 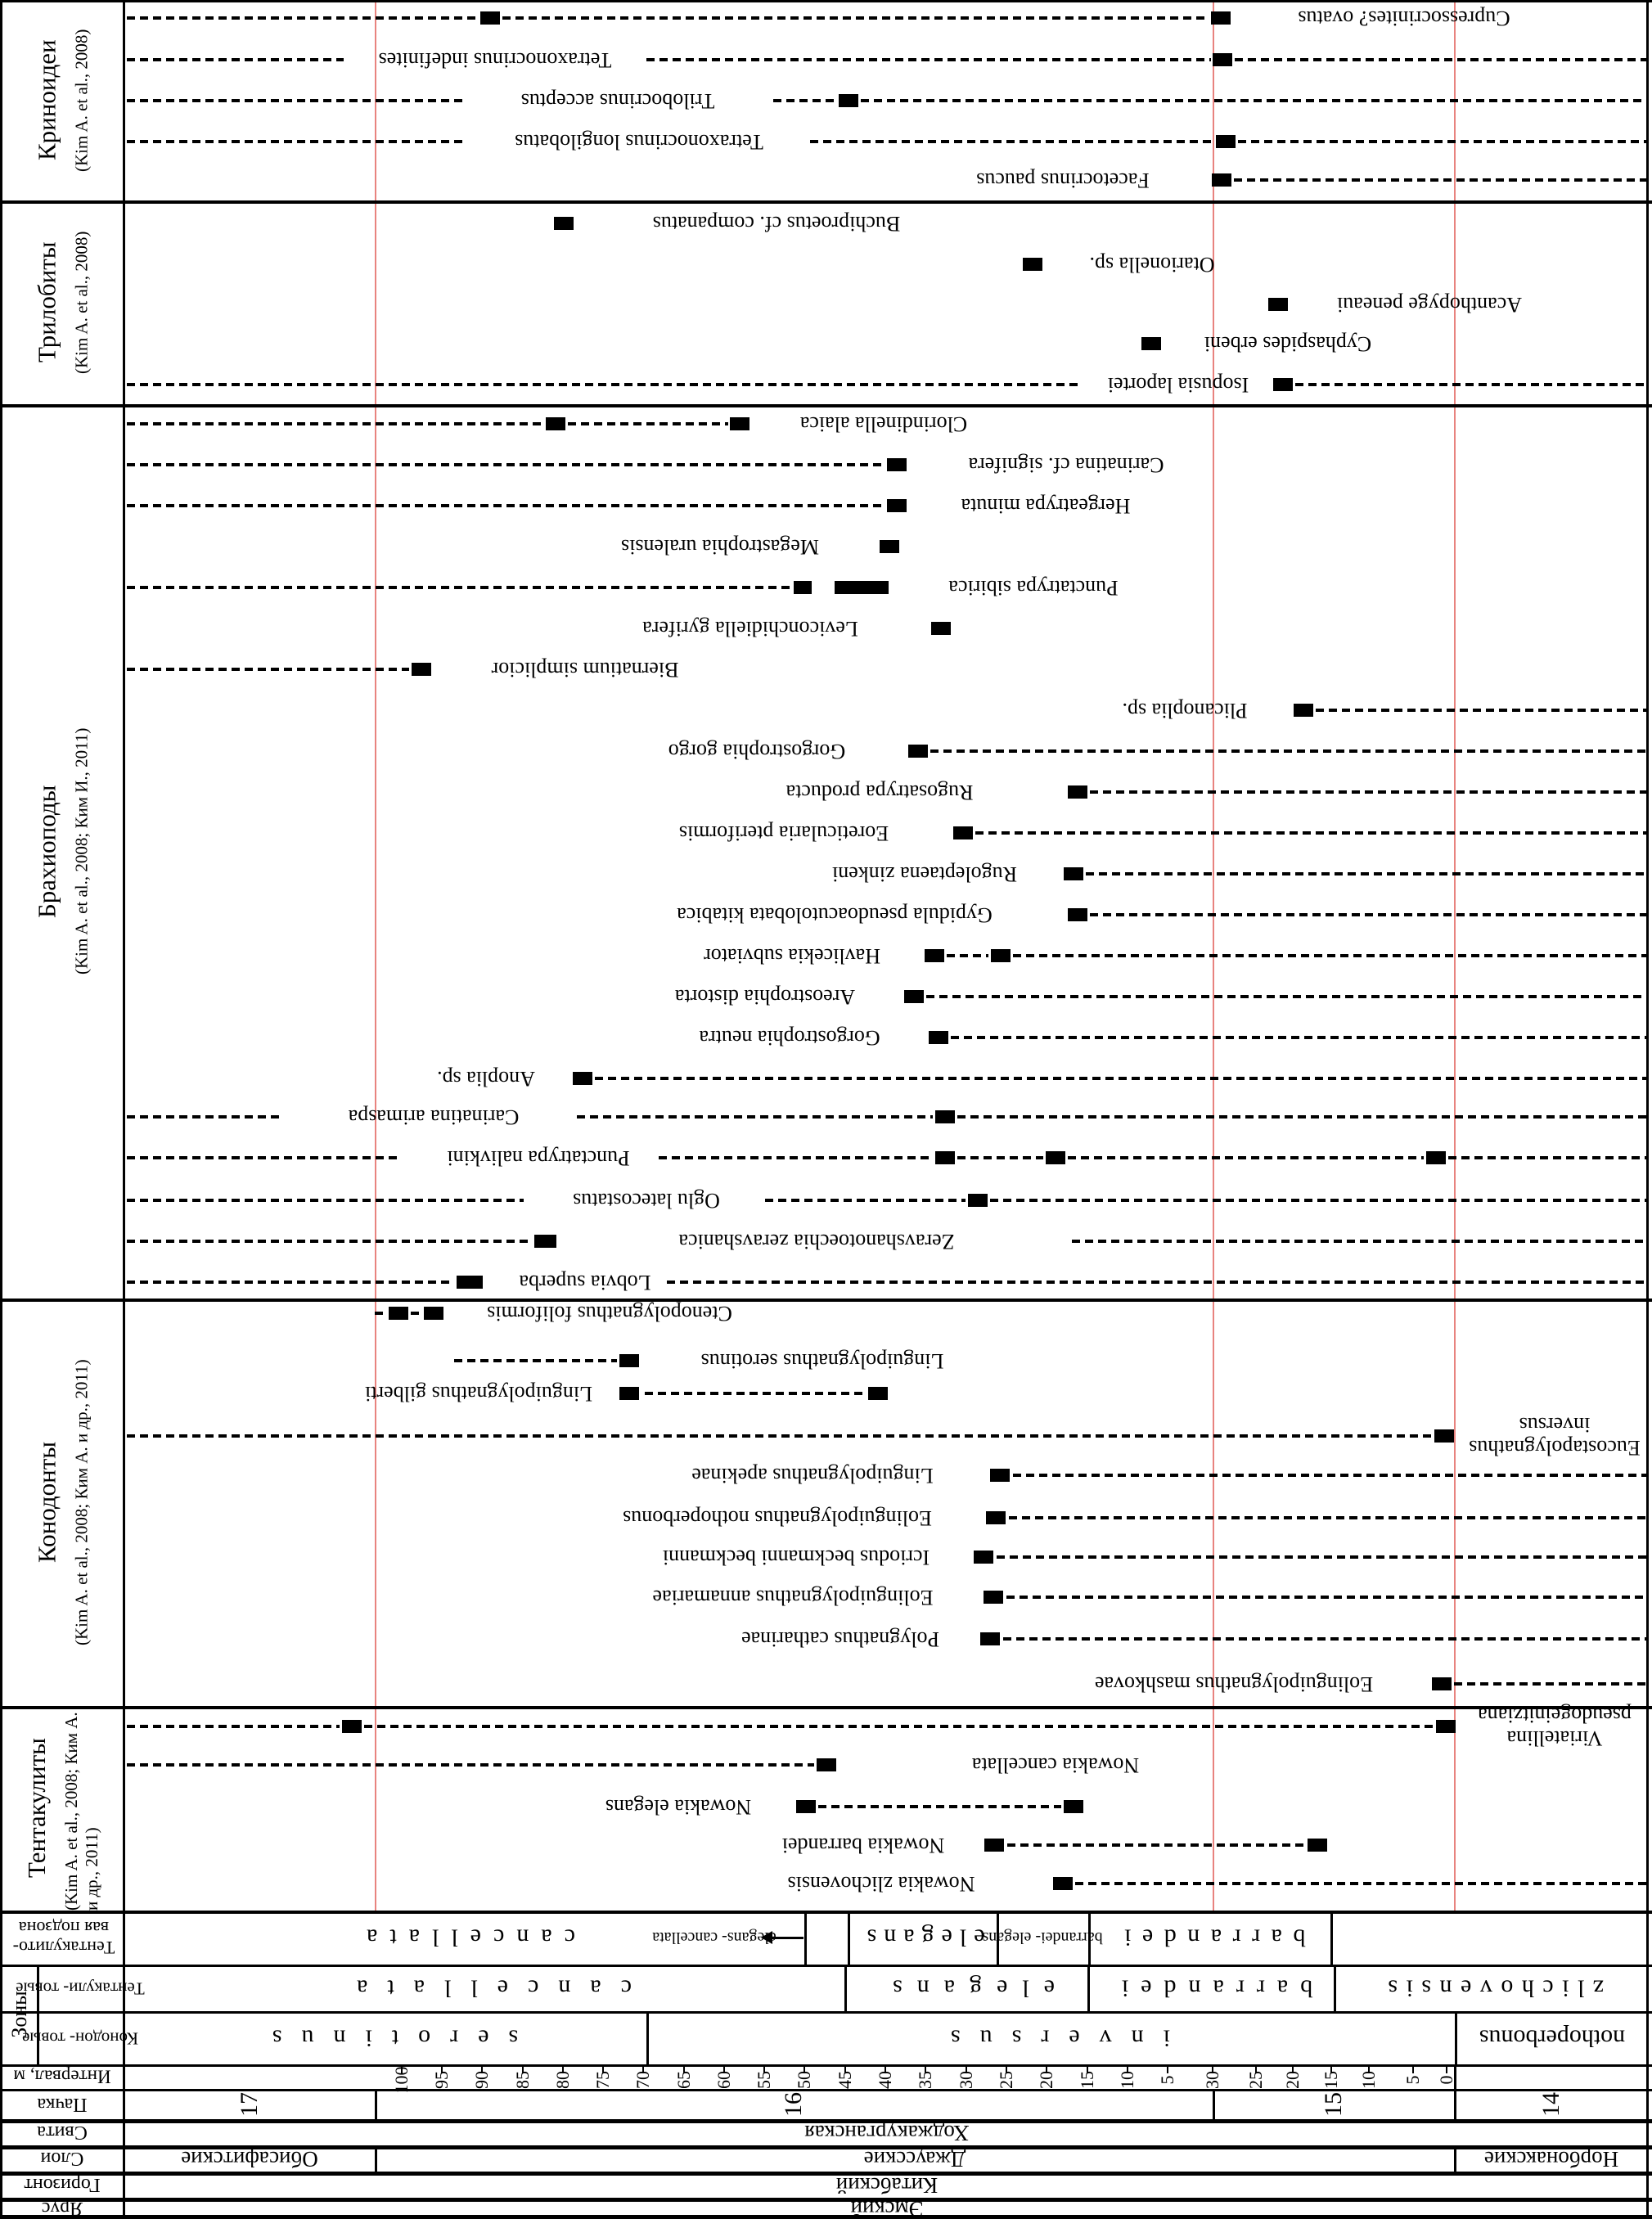 What do you see at coordinates (966, 1988) in the screenshot?
I see `tentaculite-zone-value: elegans` at bounding box center [966, 1988].